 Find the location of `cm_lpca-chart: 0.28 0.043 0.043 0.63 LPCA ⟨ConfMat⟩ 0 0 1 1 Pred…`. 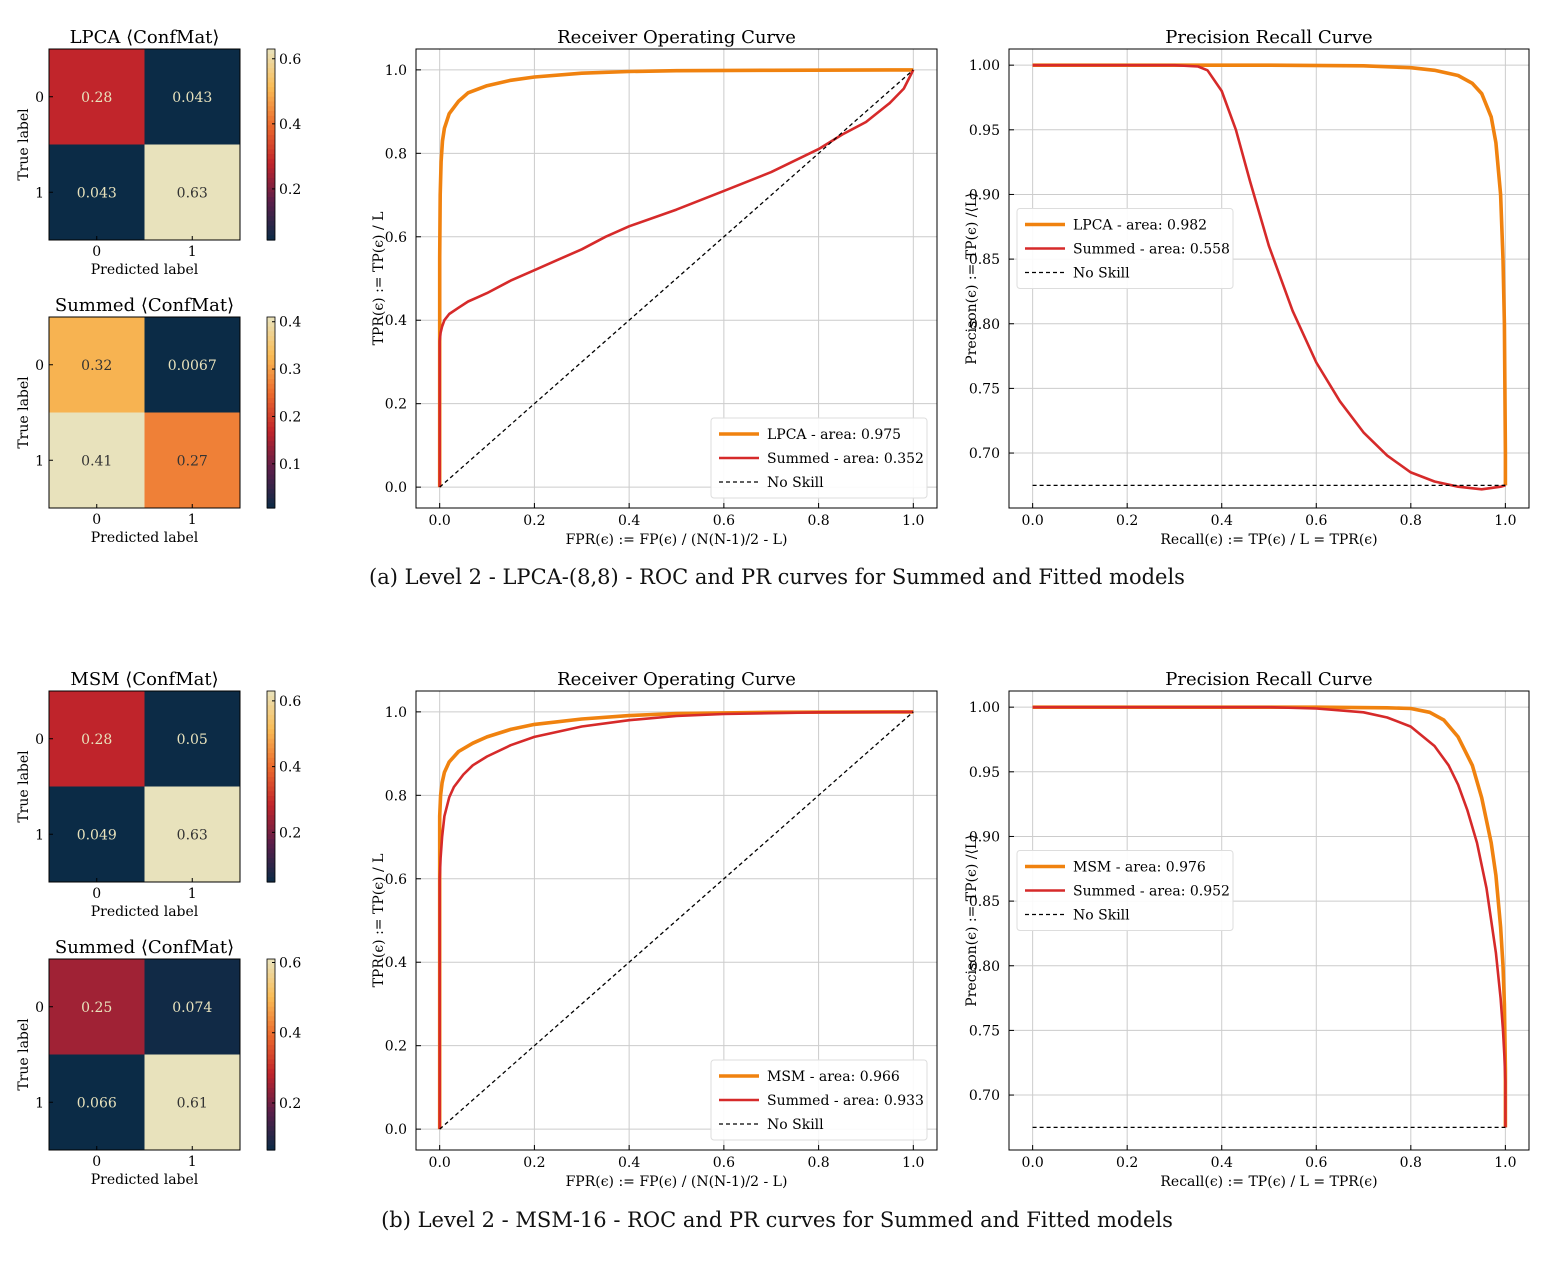

cm_lpca-chart: 0.28 0.043 0.043 0.63 LPCA ⟨ConfMat⟩ 0 0 1 1 Pred… is located at coordinates (158, 152).